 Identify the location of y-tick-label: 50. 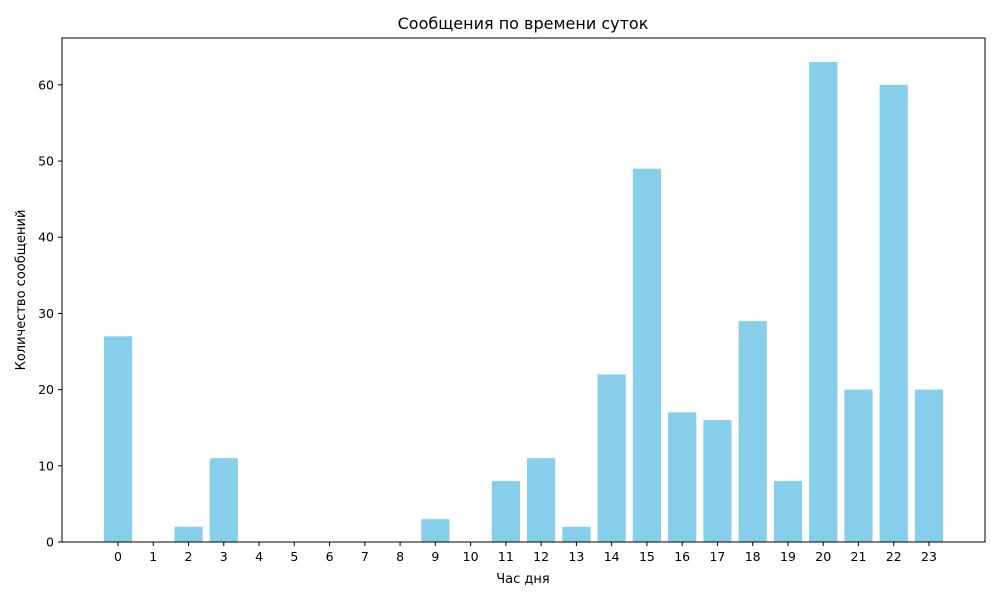
(46, 161).